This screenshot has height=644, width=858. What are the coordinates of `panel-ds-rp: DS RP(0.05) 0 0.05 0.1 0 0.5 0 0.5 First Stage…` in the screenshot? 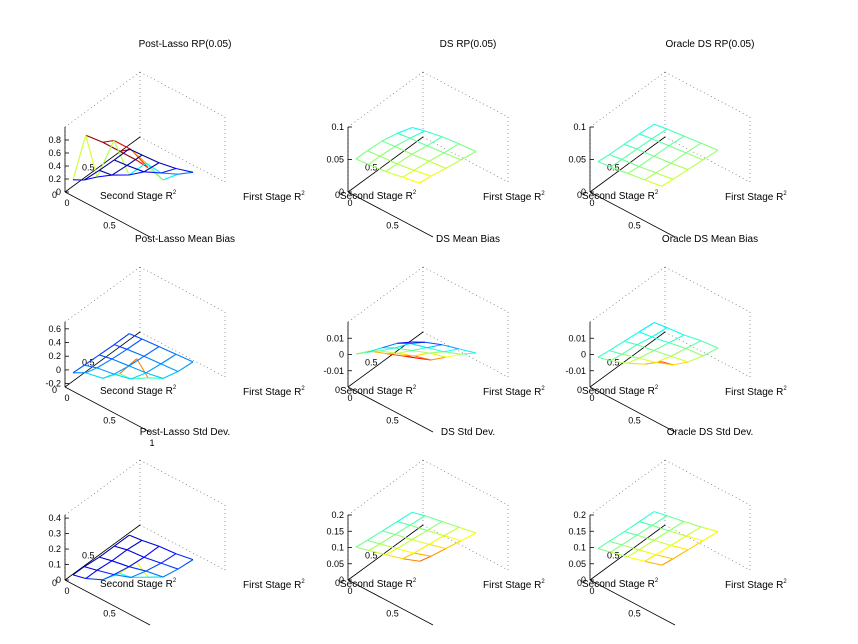 It's located at (435, 138).